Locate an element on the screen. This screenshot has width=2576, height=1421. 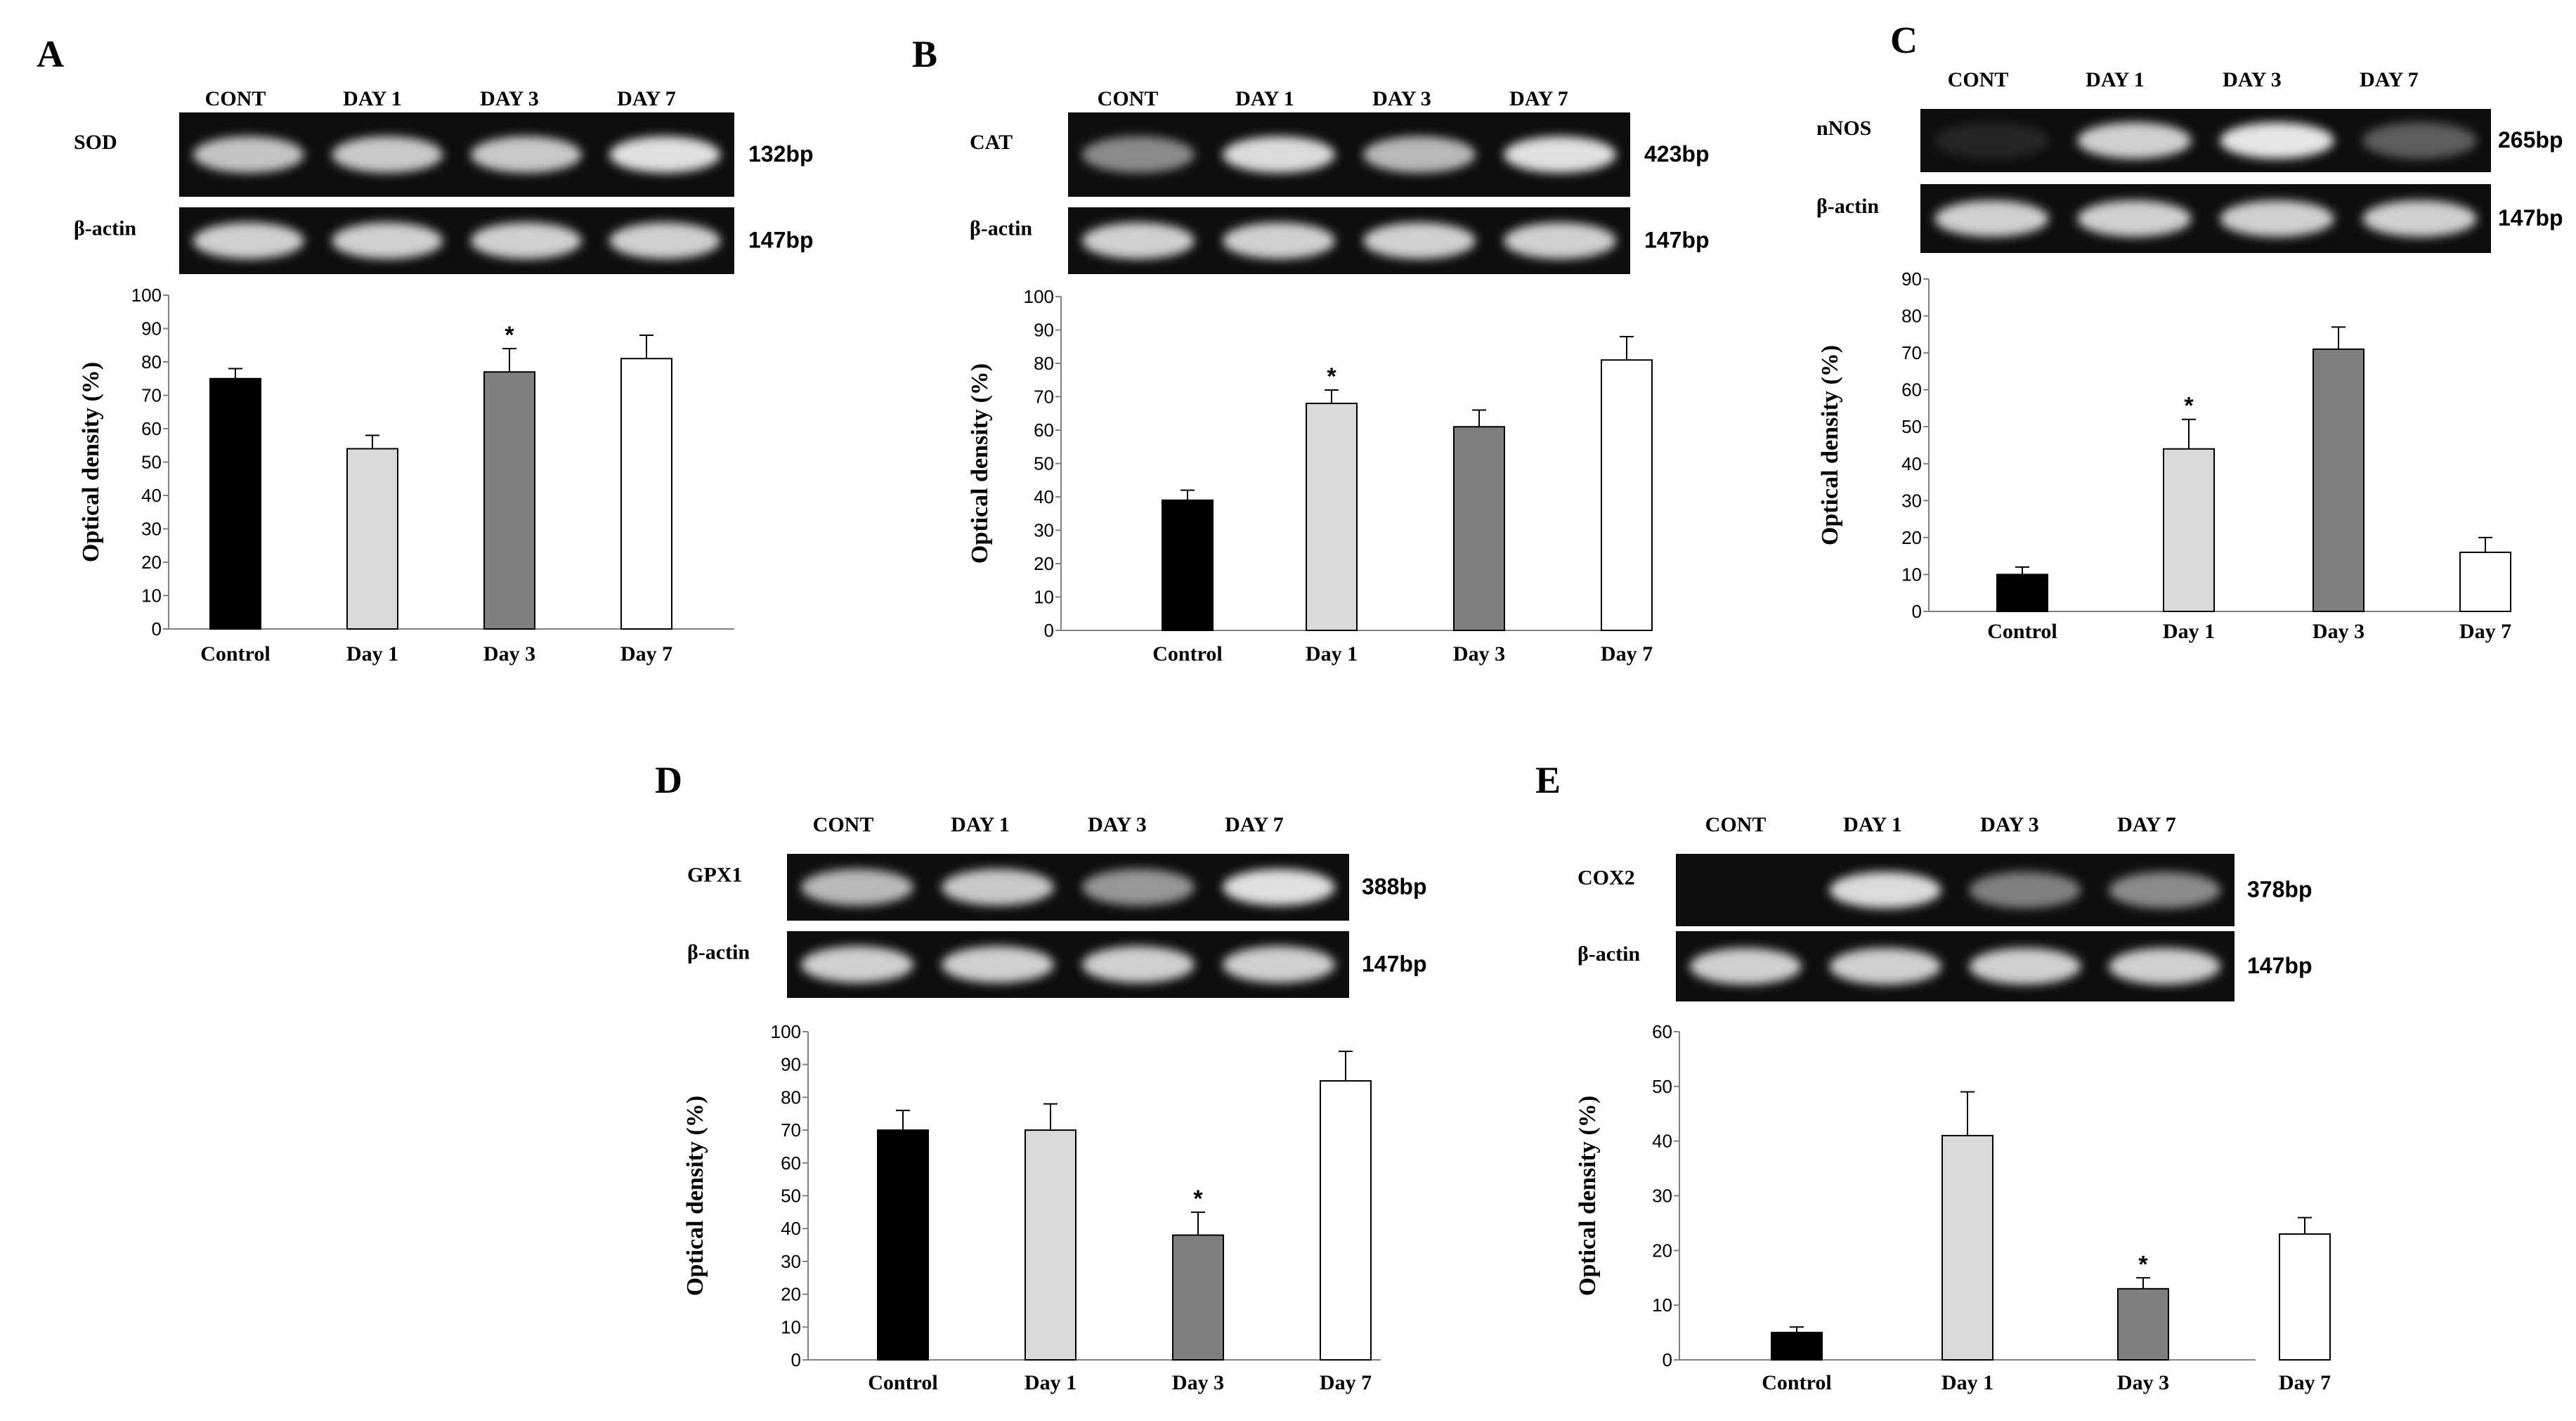
band-size: 378bp is located at coordinates (2279, 889).